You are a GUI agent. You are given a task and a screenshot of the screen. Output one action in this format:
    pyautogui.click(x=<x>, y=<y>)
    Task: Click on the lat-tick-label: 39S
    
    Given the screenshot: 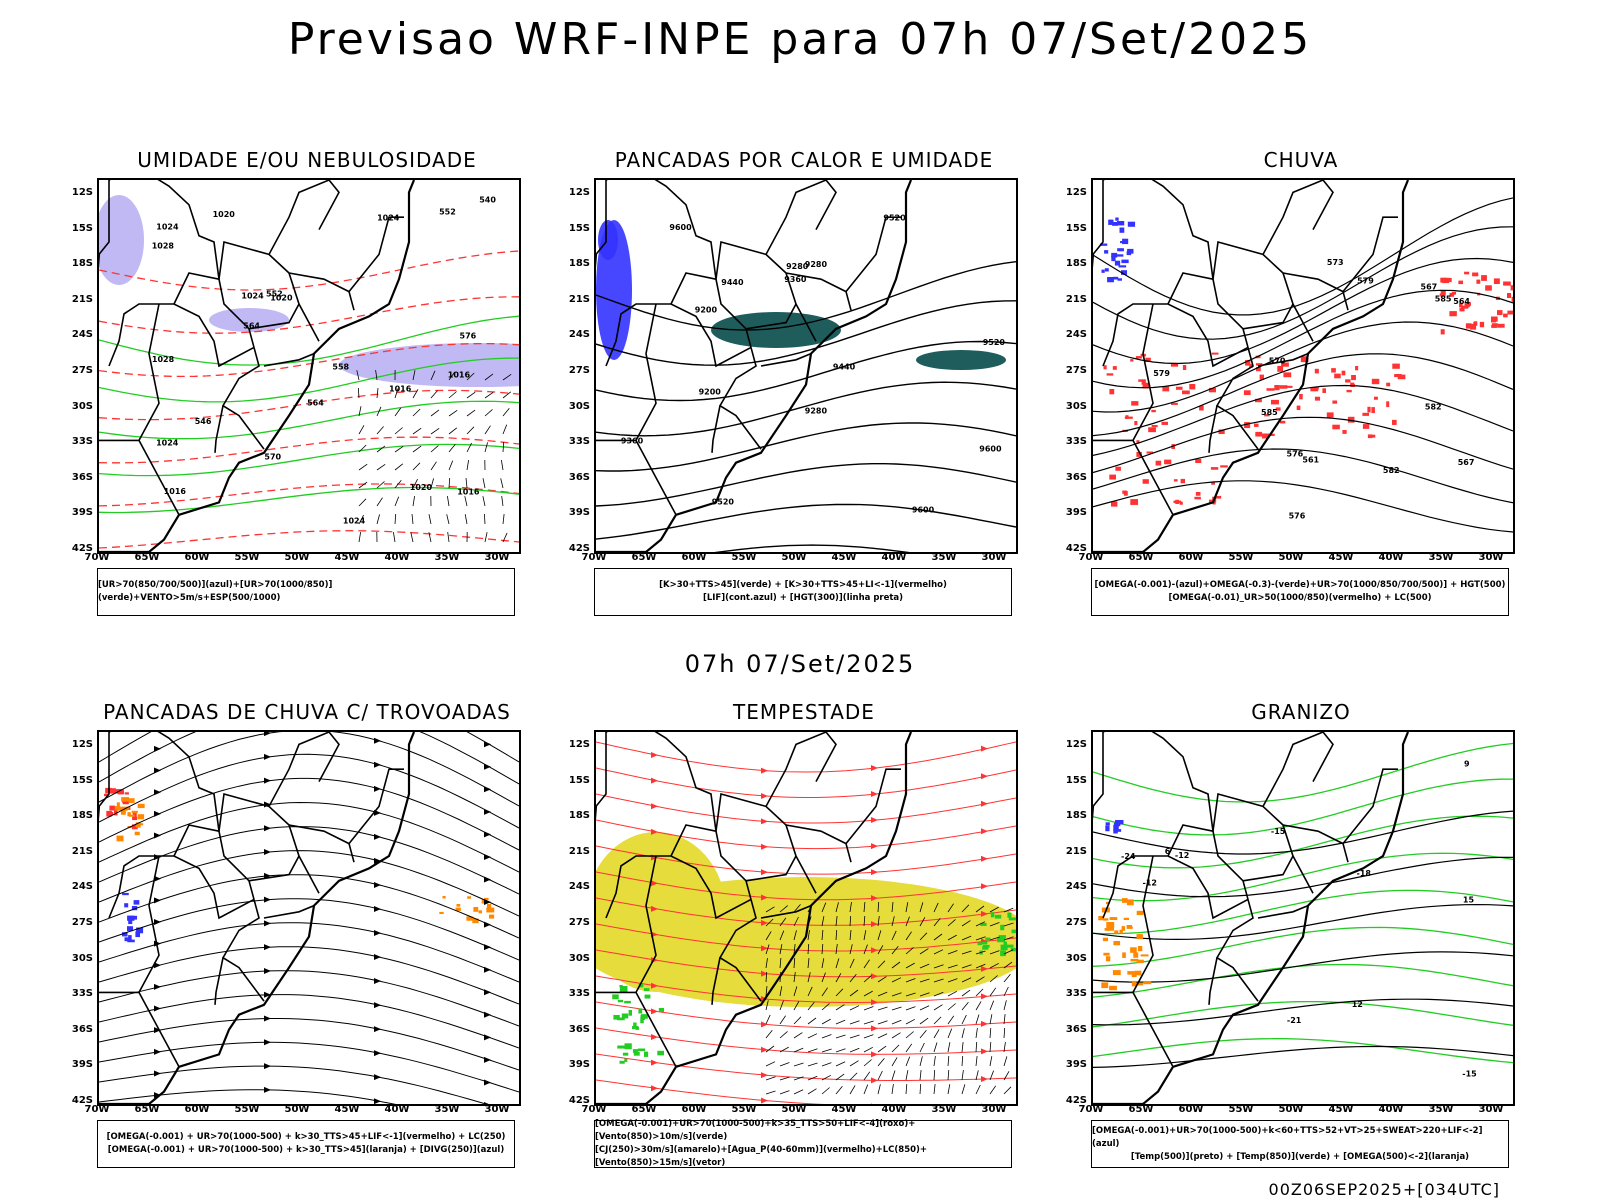 What is the action you would take?
    pyautogui.click(x=579, y=1065)
    